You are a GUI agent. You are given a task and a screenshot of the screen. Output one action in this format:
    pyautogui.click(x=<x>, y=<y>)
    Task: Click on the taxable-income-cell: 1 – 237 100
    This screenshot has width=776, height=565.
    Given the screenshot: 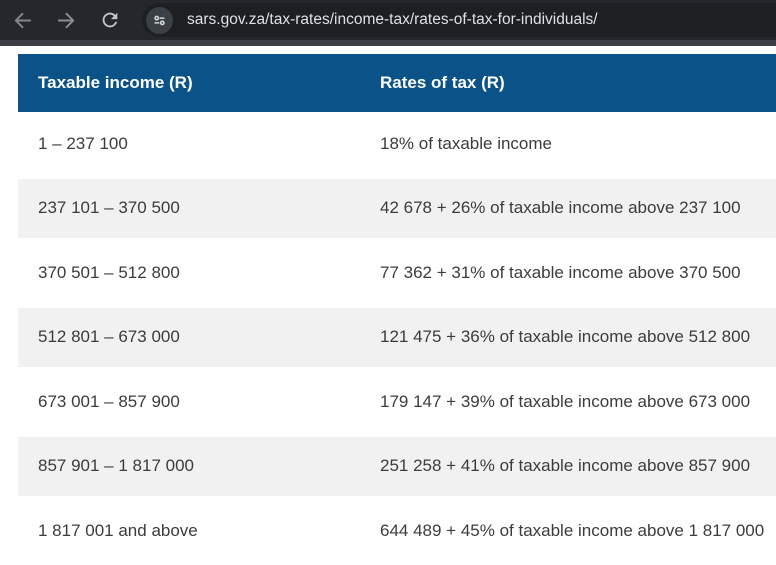 What is the action you would take?
    pyautogui.click(x=83, y=144)
    